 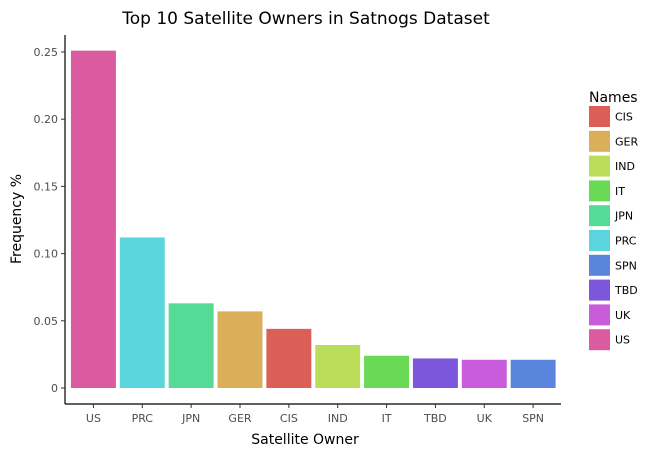 I want to click on x-axis: US PRC JPN GER CIS IND IT TBD UK SPN, so click(x=313, y=414).